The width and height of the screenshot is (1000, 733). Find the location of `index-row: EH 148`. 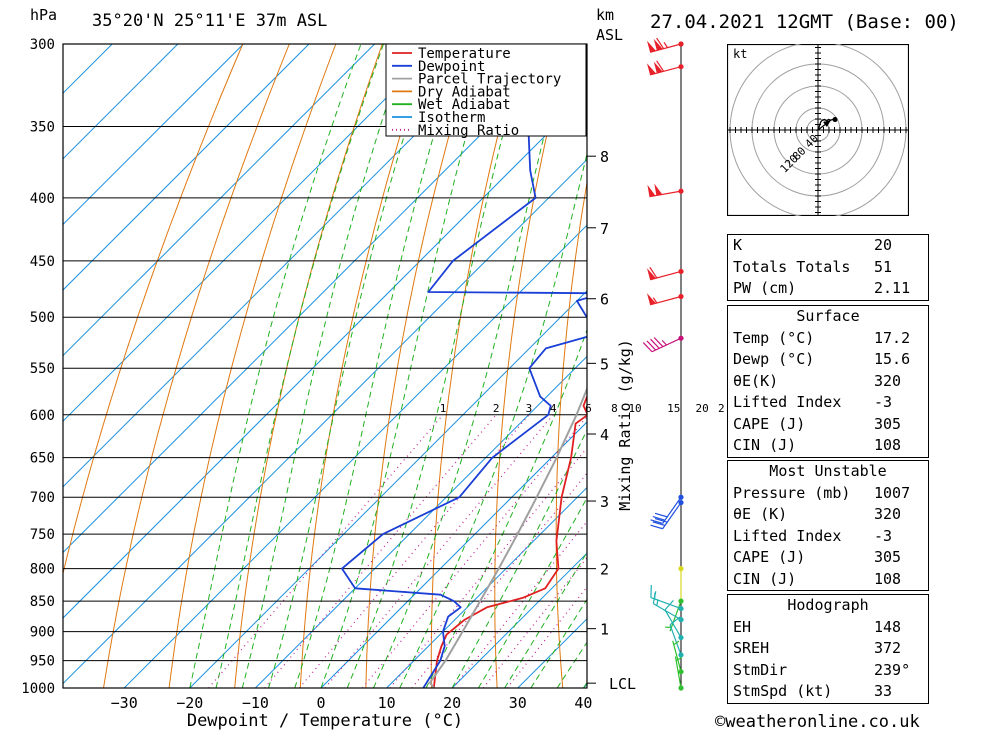

index-row: EH 148 is located at coordinates (828, 628).